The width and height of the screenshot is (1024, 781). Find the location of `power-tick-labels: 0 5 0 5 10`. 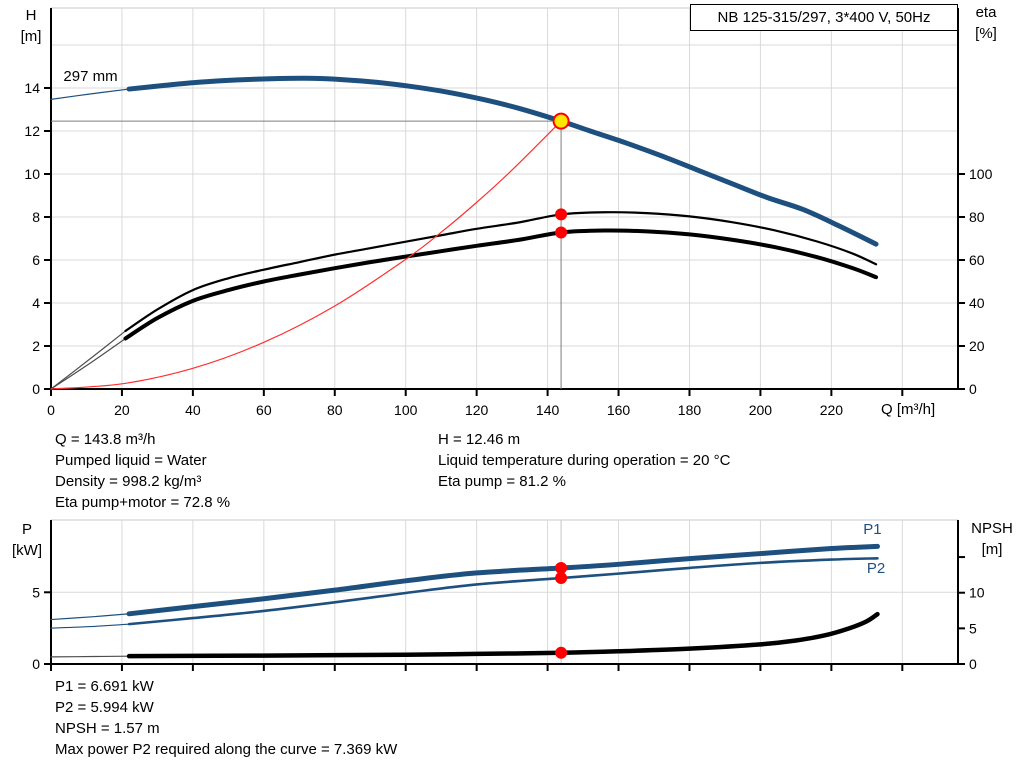

power-tick-labels: 0 5 0 5 10 is located at coordinates (508, 614).